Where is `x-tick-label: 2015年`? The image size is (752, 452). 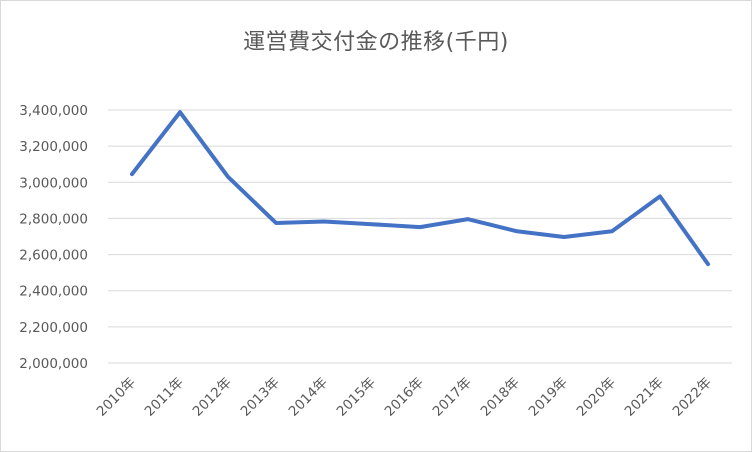 x-tick-label: 2015年 is located at coordinates (356, 397).